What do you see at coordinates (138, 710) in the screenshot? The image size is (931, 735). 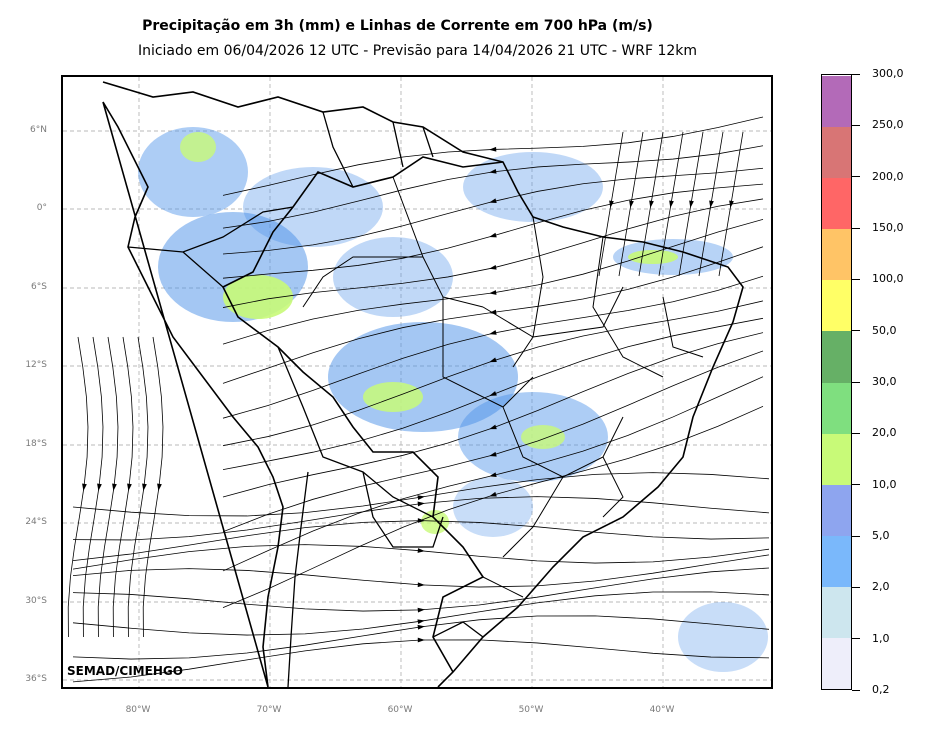 I see `lon-label-80w: 80°W` at bounding box center [138, 710].